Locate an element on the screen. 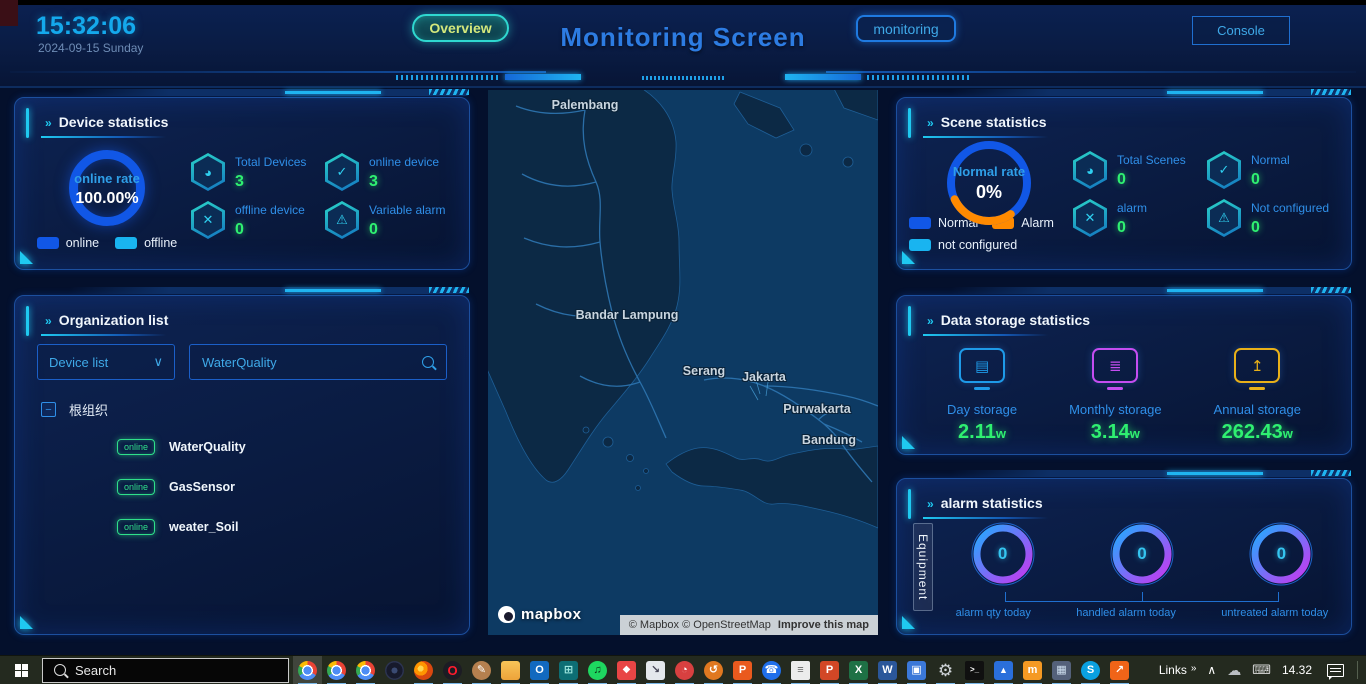 The height and width of the screenshot is (684, 1366). tree-root-node: − 根组织 is located at coordinates (242, 409).